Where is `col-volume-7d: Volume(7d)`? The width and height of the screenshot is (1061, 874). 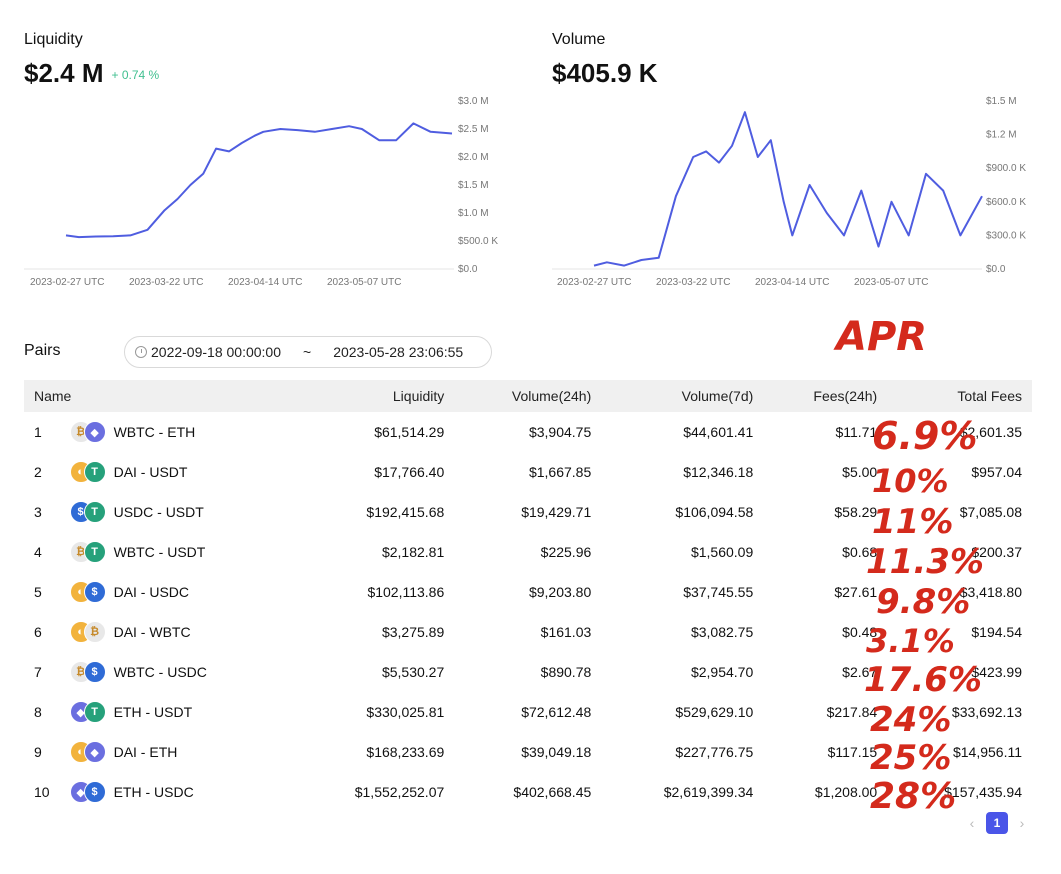 col-volume-7d: Volume(7d) is located at coordinates (717, 396).